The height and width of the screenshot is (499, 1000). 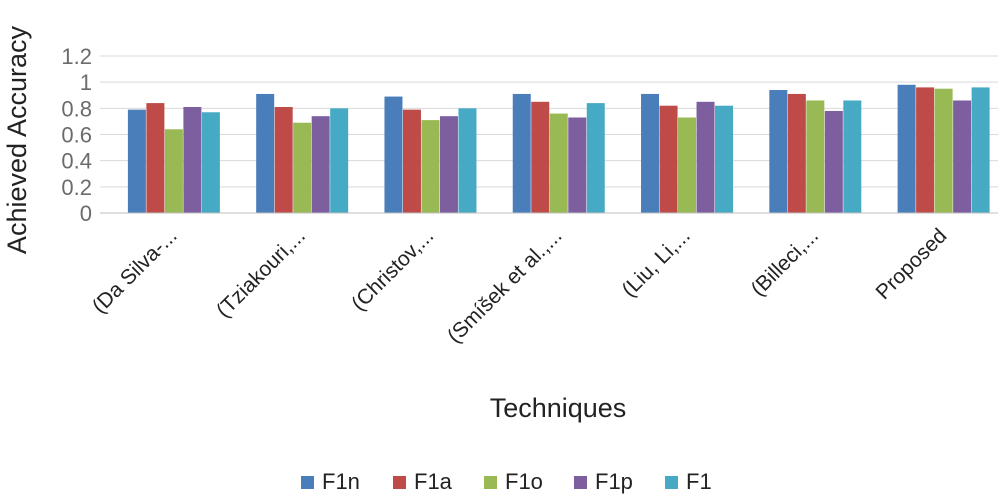 What do you see at coordinates (433, 481) in the screenshot?
I see `legend-label-f1a: F1a` at bounding box center [433, 481].